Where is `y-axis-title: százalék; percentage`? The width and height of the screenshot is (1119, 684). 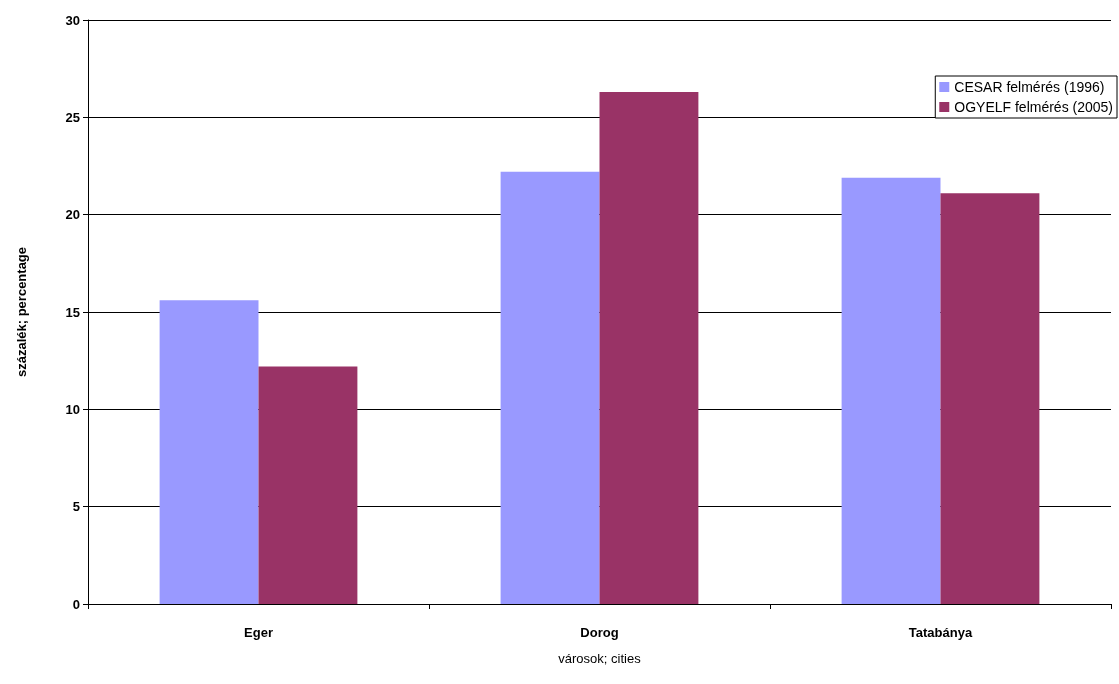 y-axis-title: százalék; percentage is located at coordinates (21, 312).